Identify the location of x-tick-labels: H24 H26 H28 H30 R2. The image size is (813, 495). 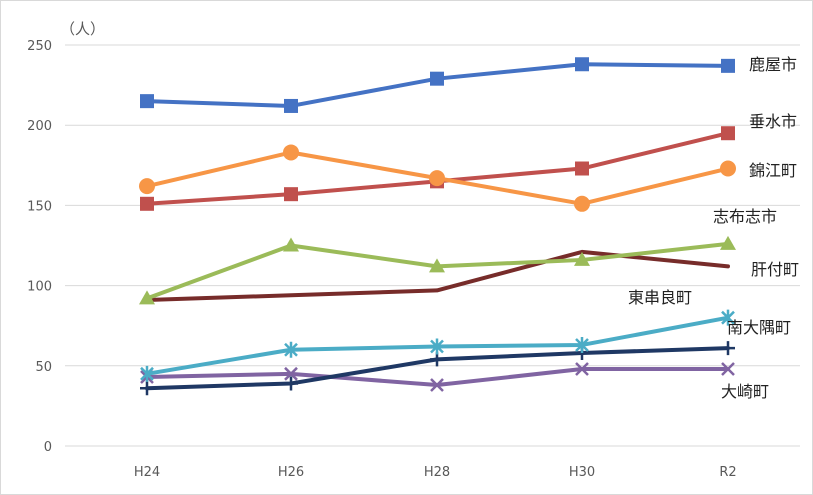
(435, 472).